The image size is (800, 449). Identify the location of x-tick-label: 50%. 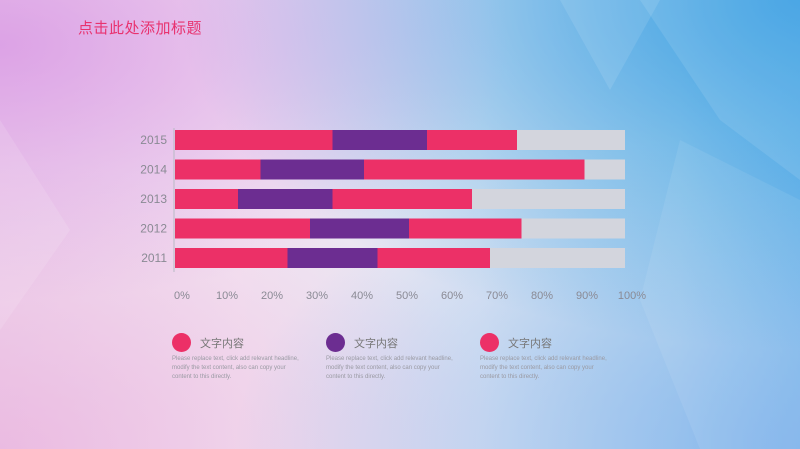
(407, 296).